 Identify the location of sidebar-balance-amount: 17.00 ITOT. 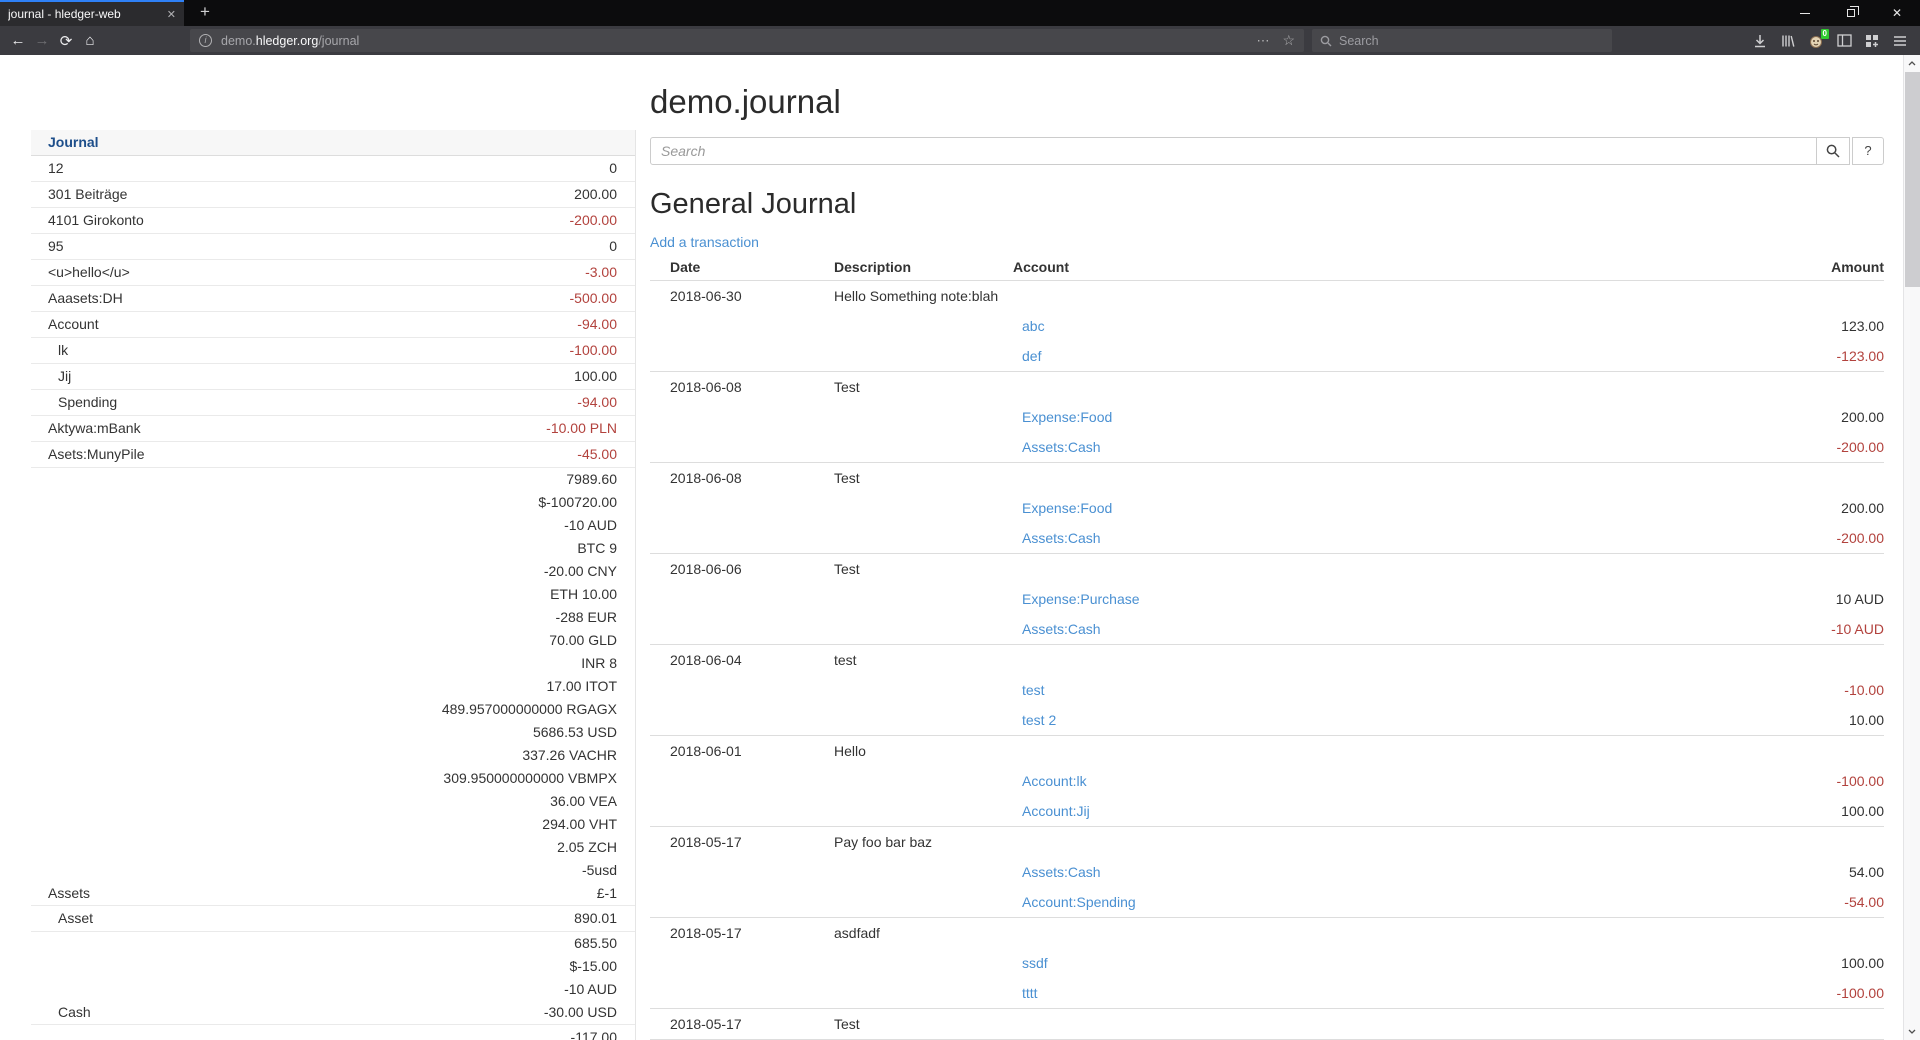
(581, 686).